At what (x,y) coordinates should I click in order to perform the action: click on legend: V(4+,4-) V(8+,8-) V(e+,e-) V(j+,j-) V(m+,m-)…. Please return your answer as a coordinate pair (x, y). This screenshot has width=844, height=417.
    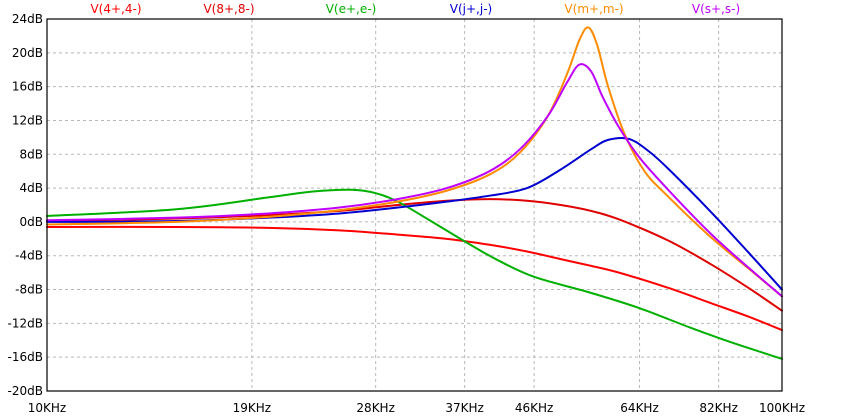
    Looking at the image, I should click on (415, 9).